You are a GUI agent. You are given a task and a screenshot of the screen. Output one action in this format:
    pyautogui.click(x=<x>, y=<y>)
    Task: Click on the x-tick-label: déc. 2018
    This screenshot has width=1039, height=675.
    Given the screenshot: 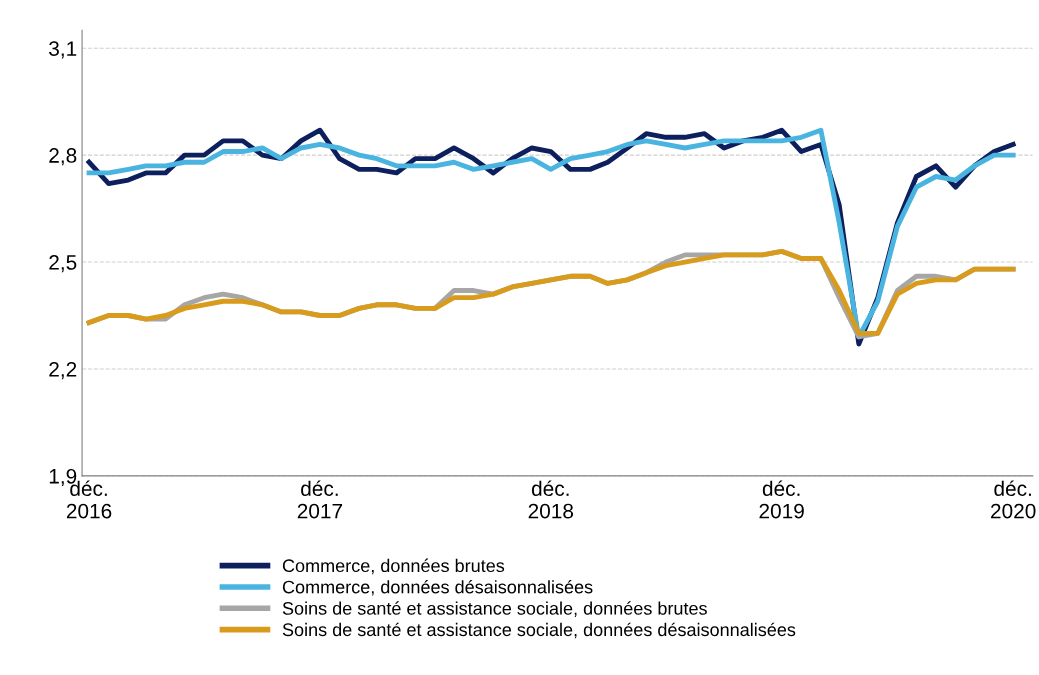 What is the action you would take?
    pyautogui.click(x=551, y=499)
    